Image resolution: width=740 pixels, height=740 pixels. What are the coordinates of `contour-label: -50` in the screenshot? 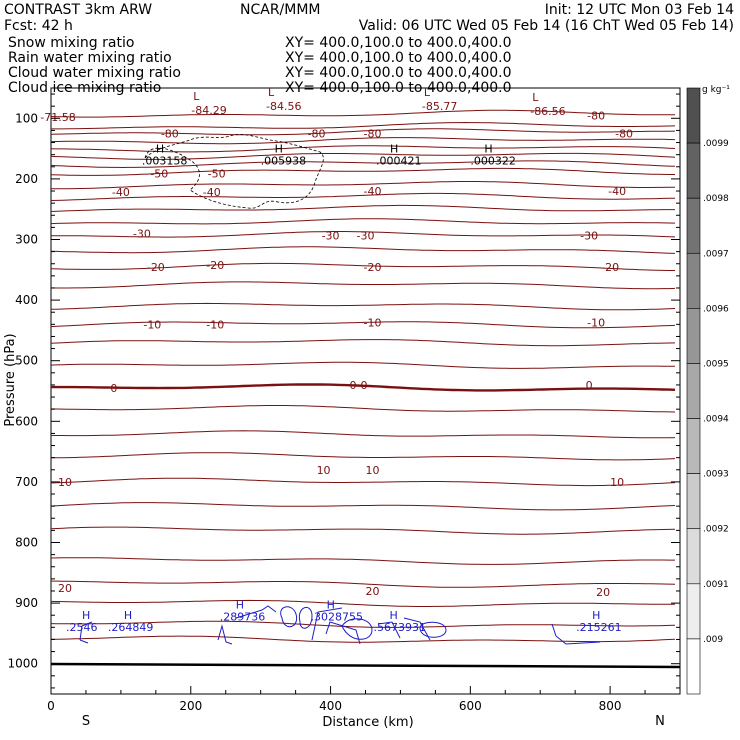 It's located at (217, 173).